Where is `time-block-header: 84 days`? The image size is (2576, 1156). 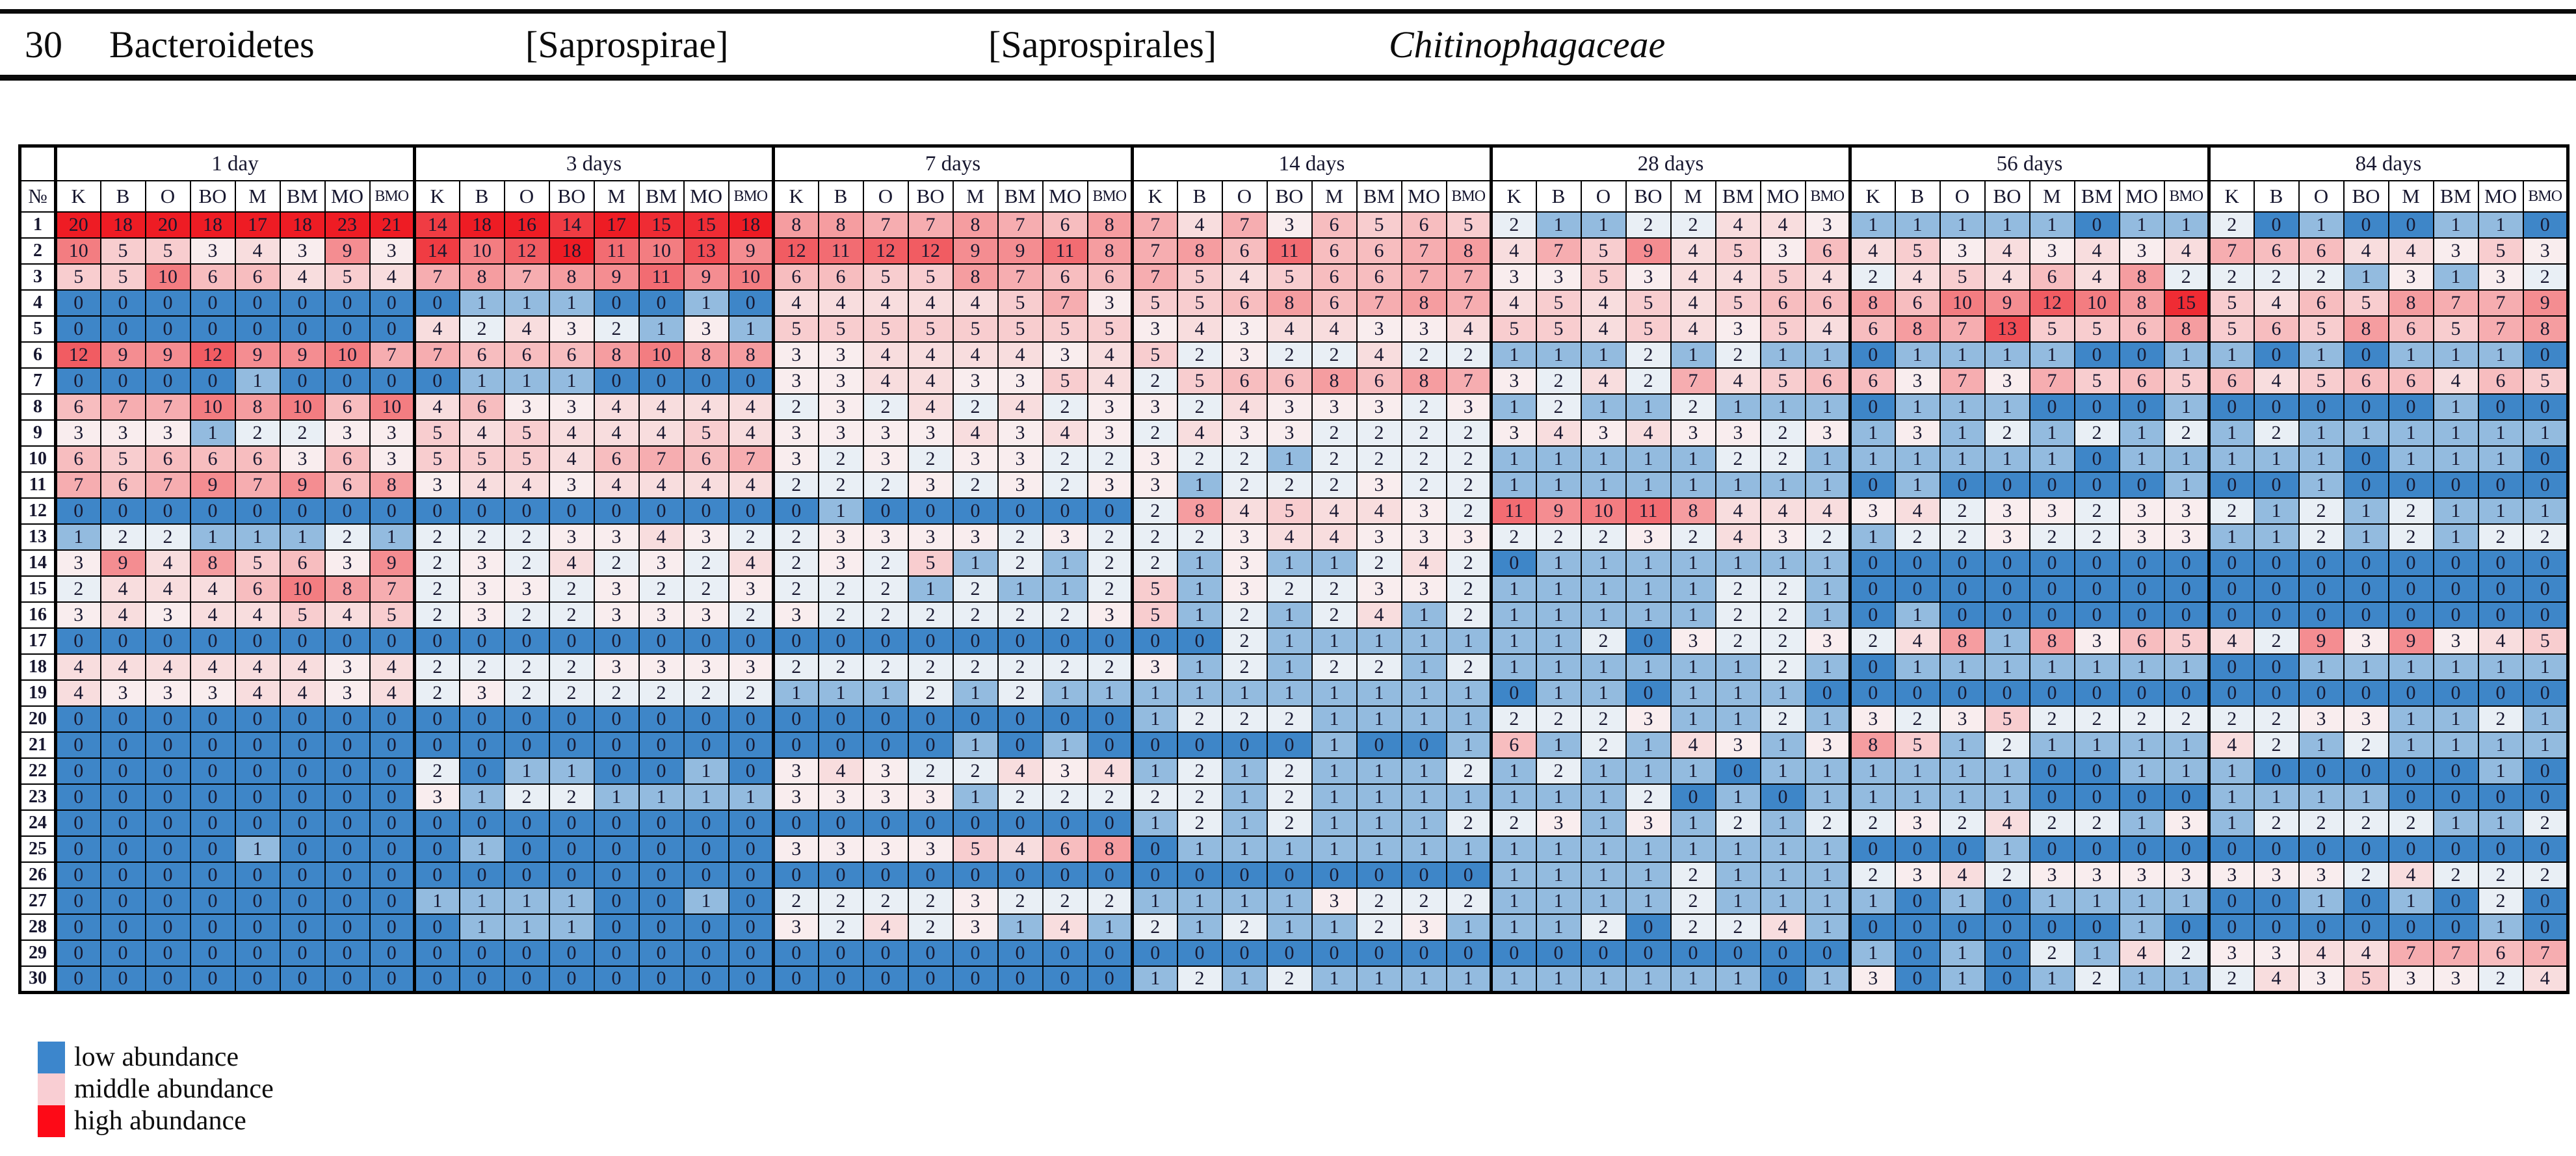
time-block-header: 84 days is located at coordinates (2388, 163).